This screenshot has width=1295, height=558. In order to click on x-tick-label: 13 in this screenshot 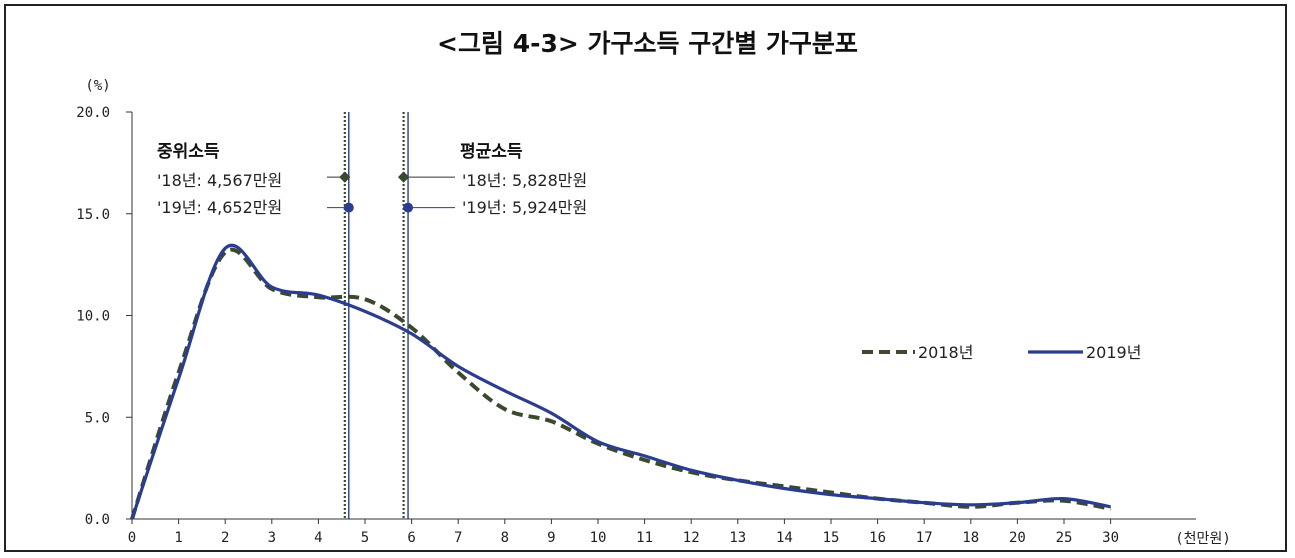, I will do `click(737, 538)`.